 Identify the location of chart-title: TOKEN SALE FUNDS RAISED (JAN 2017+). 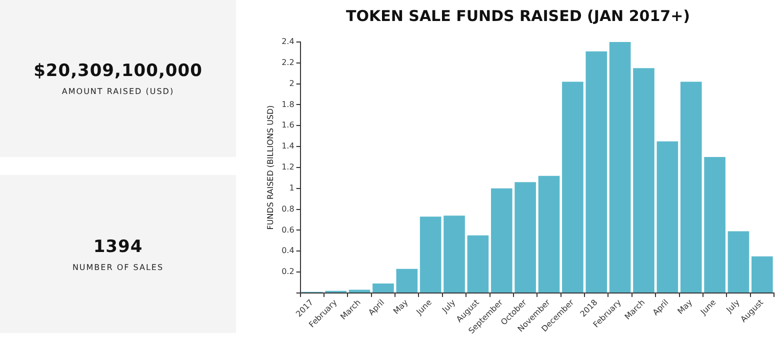
(518, 15).